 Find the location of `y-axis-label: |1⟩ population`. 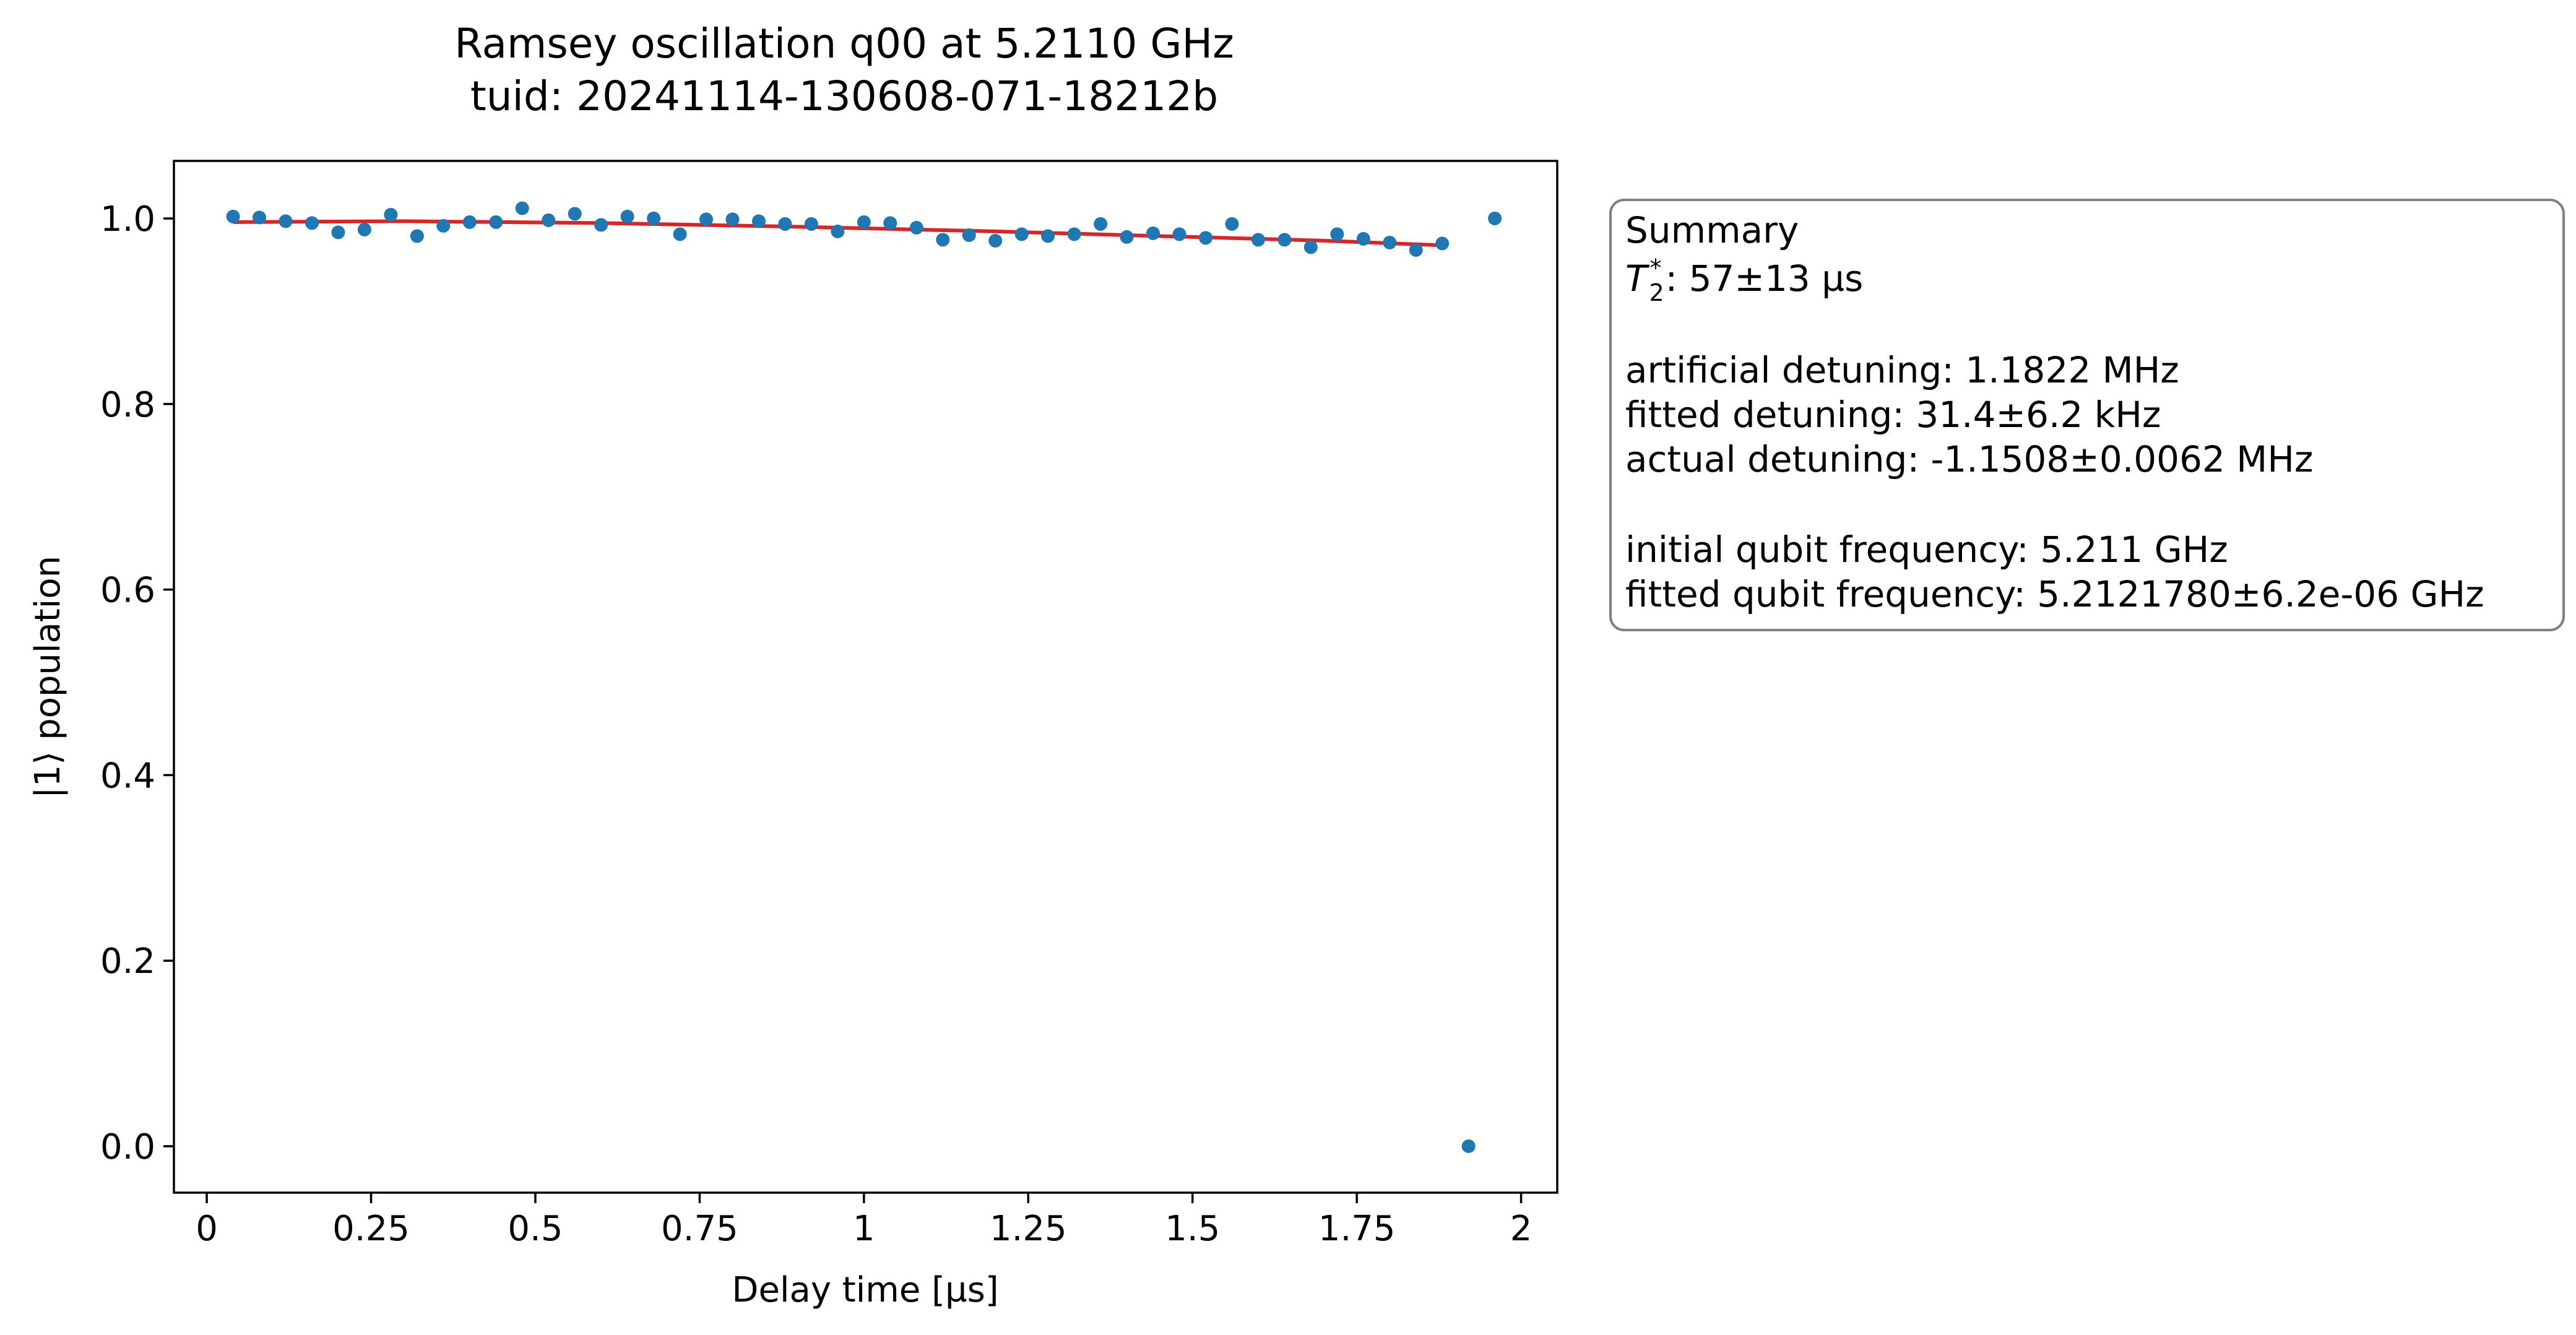

y-axis-label: |1⟩ population is located at coordinates (48, 677).